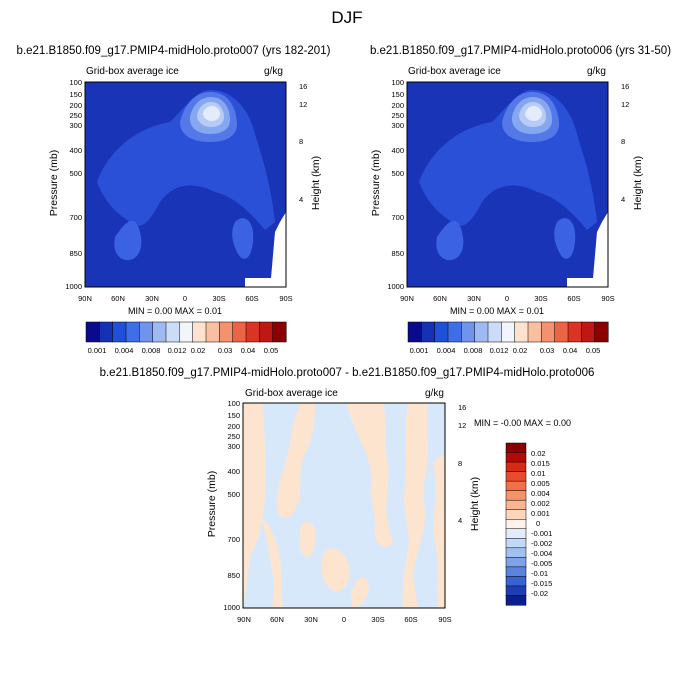 Image resolution: width=694 pixels, height=694 pixels. Describe the element at coordinates (593, 350) in the screenshot. I see `panel-b-colorbar-label: 0.05` at that location.